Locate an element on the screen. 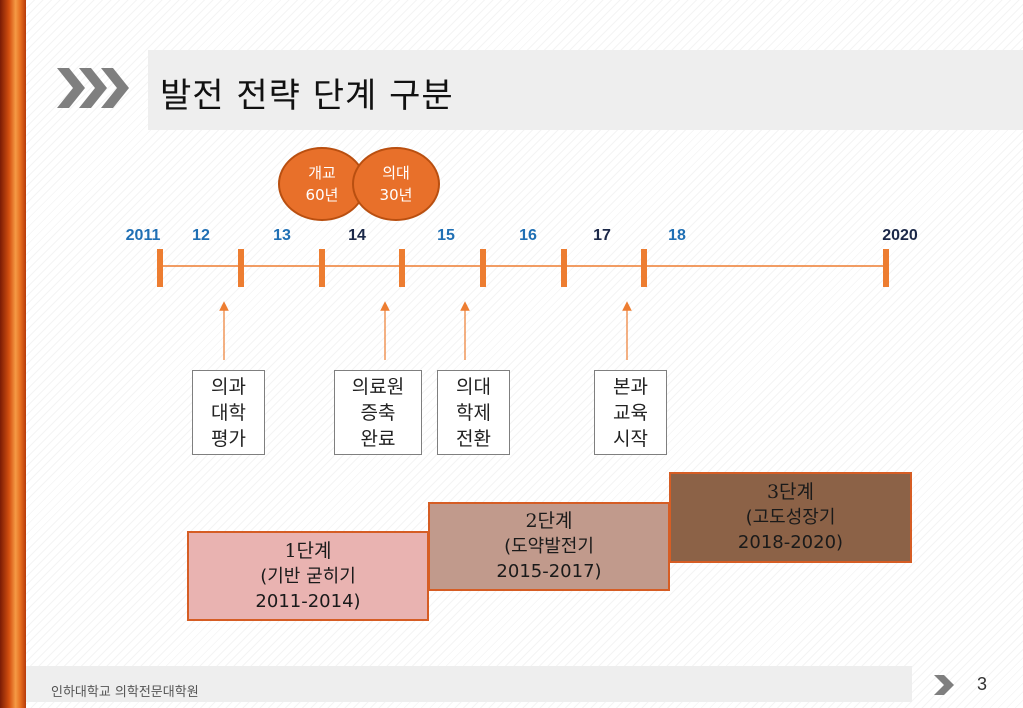 This screenshot has height=708, width=1023. footer-institution: 인하대학교 의학전문대학원 is located at coordinates (125, 692).